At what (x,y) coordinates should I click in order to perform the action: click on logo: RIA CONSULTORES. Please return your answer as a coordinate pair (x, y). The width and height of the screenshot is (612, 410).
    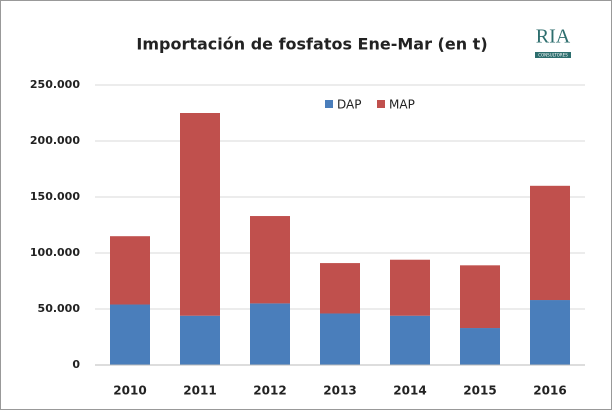
    Looking at the image, I should click on (553, 42).